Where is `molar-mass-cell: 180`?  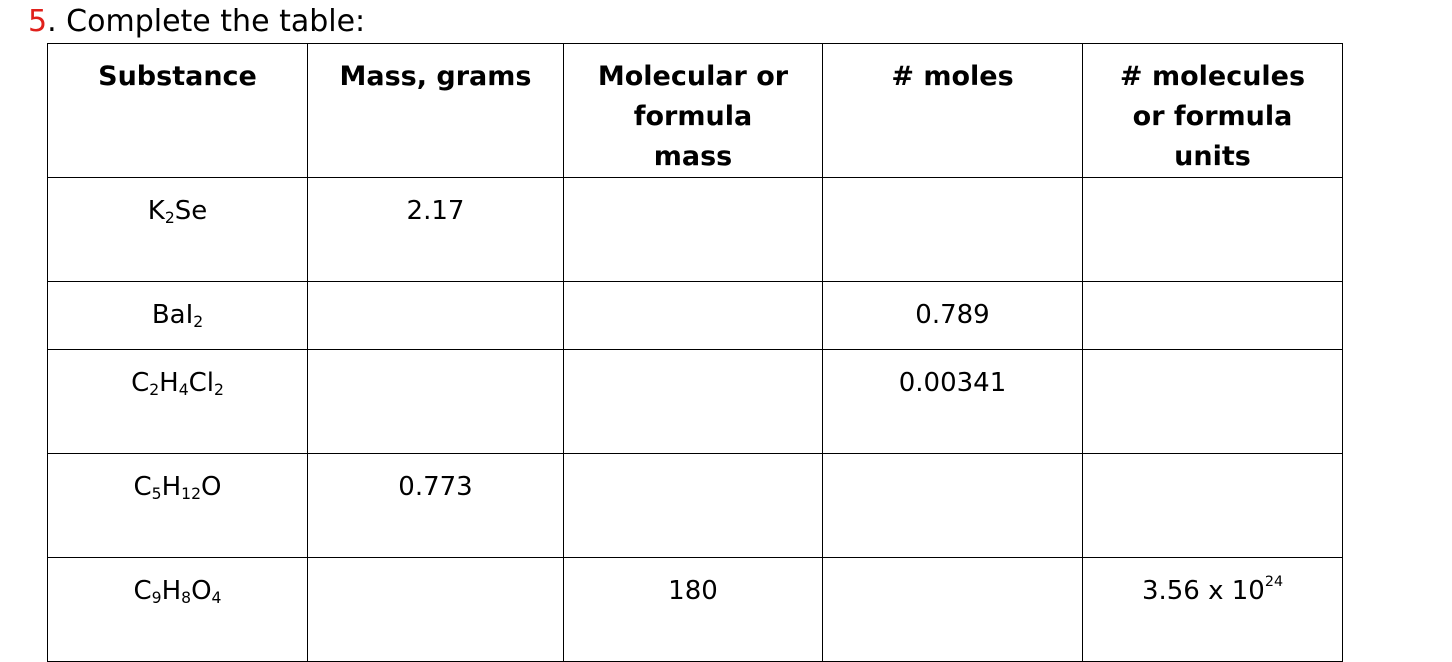 molar-mass-cell: 180 is located at coordinates (693, 609).